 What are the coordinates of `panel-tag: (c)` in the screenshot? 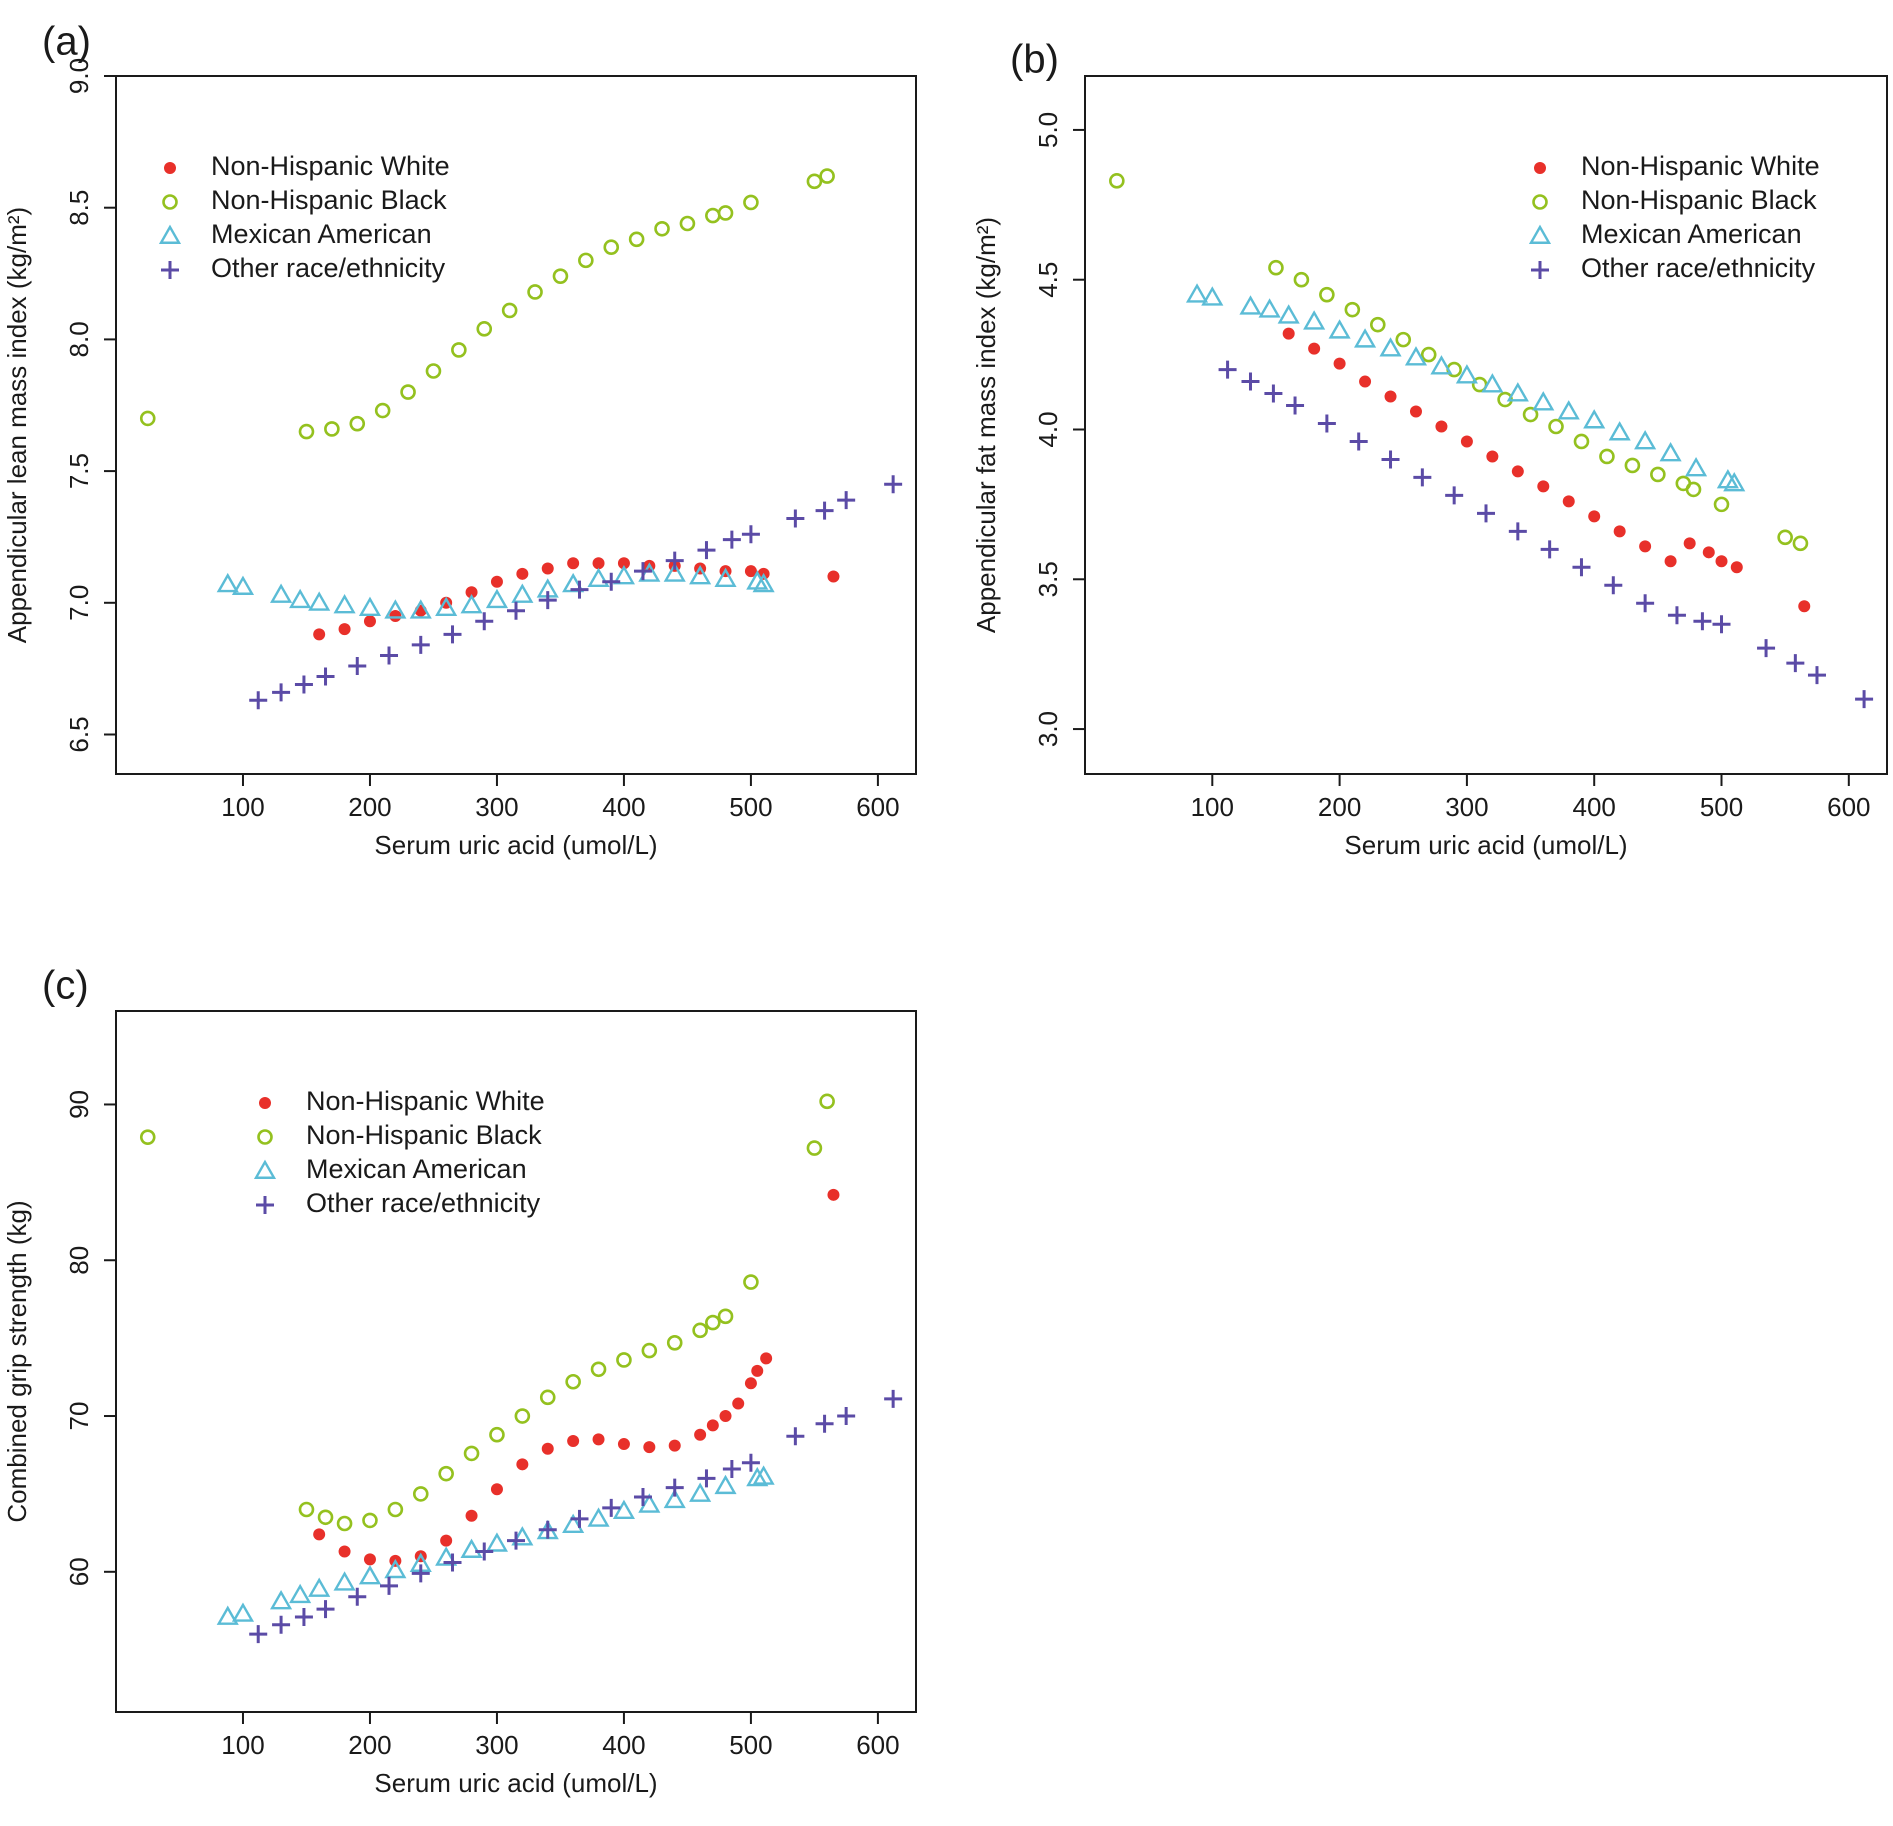 It's located at (65, 986).